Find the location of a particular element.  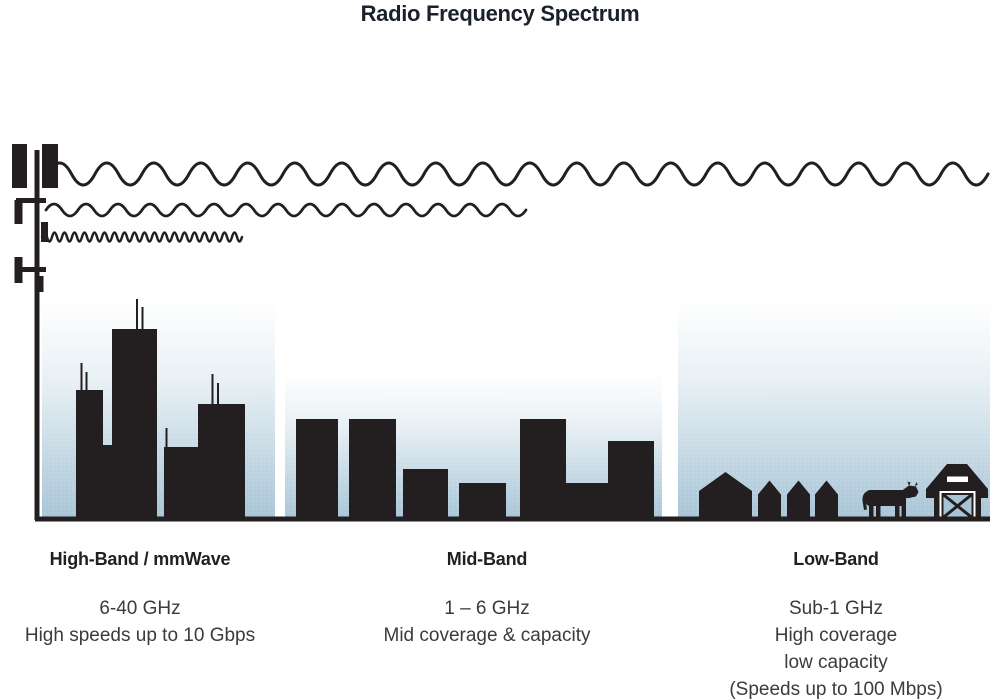

ground-line is located at coordinates (512, 519).